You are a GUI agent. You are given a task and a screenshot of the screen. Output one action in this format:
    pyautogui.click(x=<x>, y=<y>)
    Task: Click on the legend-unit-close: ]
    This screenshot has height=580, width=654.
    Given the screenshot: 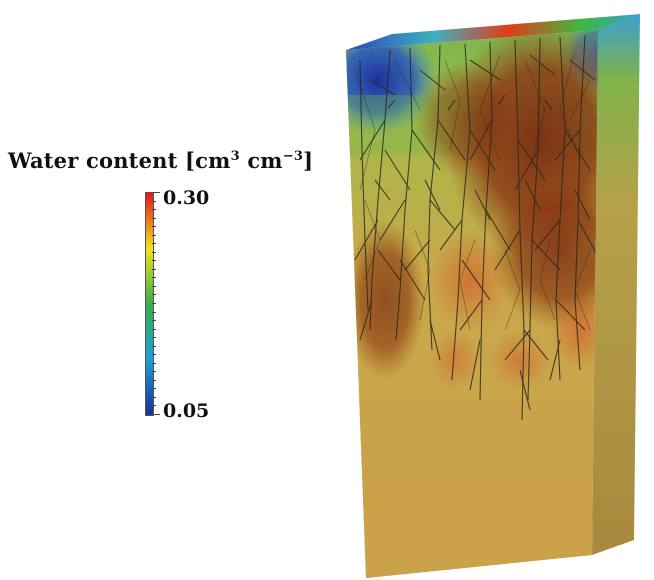 What is the action you would take?
    pyautogui.click(x=308, y=160)
    